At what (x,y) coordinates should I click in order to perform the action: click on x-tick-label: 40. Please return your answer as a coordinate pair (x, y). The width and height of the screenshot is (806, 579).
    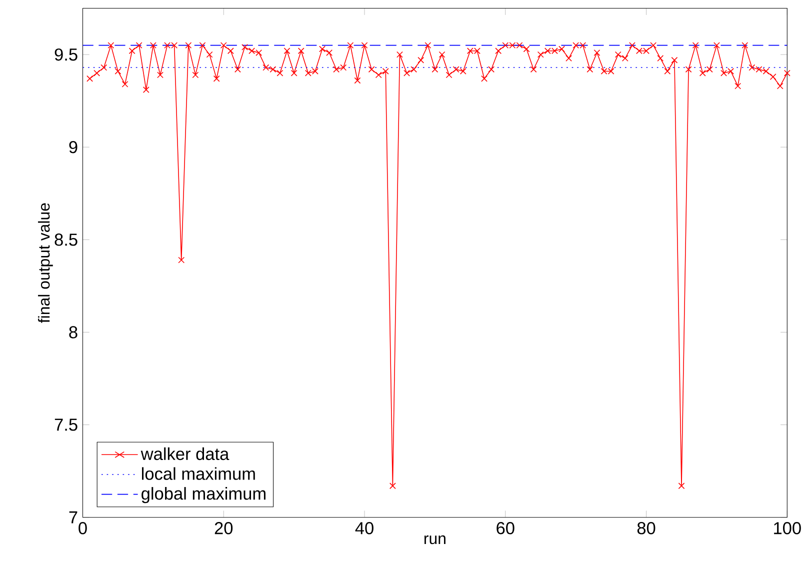
    Looking at the image, I should click on (364, 528).